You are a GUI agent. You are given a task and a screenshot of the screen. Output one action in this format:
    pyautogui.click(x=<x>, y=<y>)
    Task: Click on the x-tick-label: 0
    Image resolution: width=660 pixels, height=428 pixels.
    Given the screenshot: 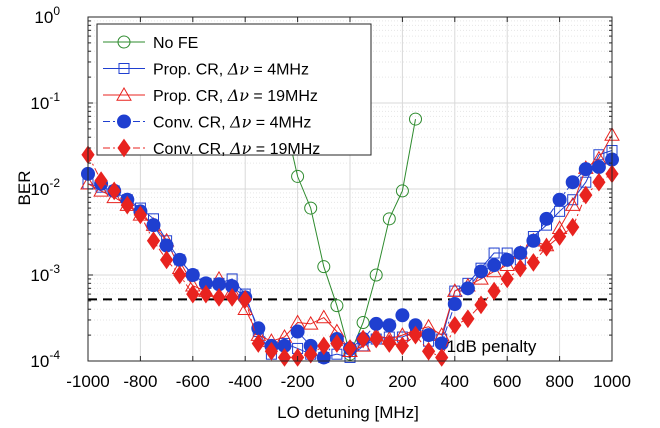 What is the action you would take?
    pyautogui.click(x=349, y=381)
    